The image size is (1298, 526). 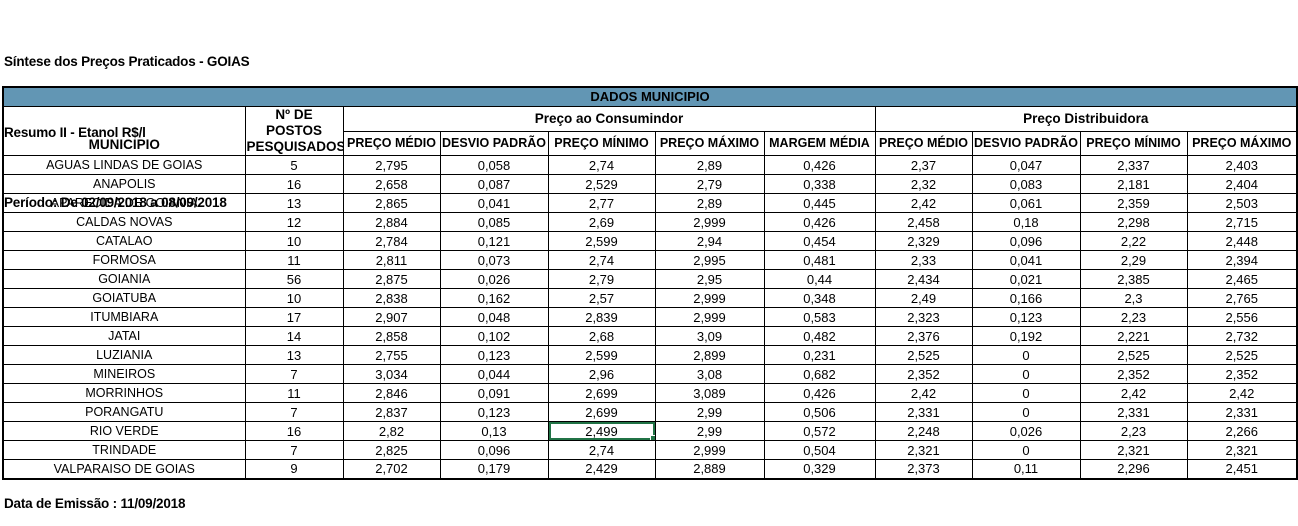 I want to click on value-cell: 2,865, so click(x=391, y=203).